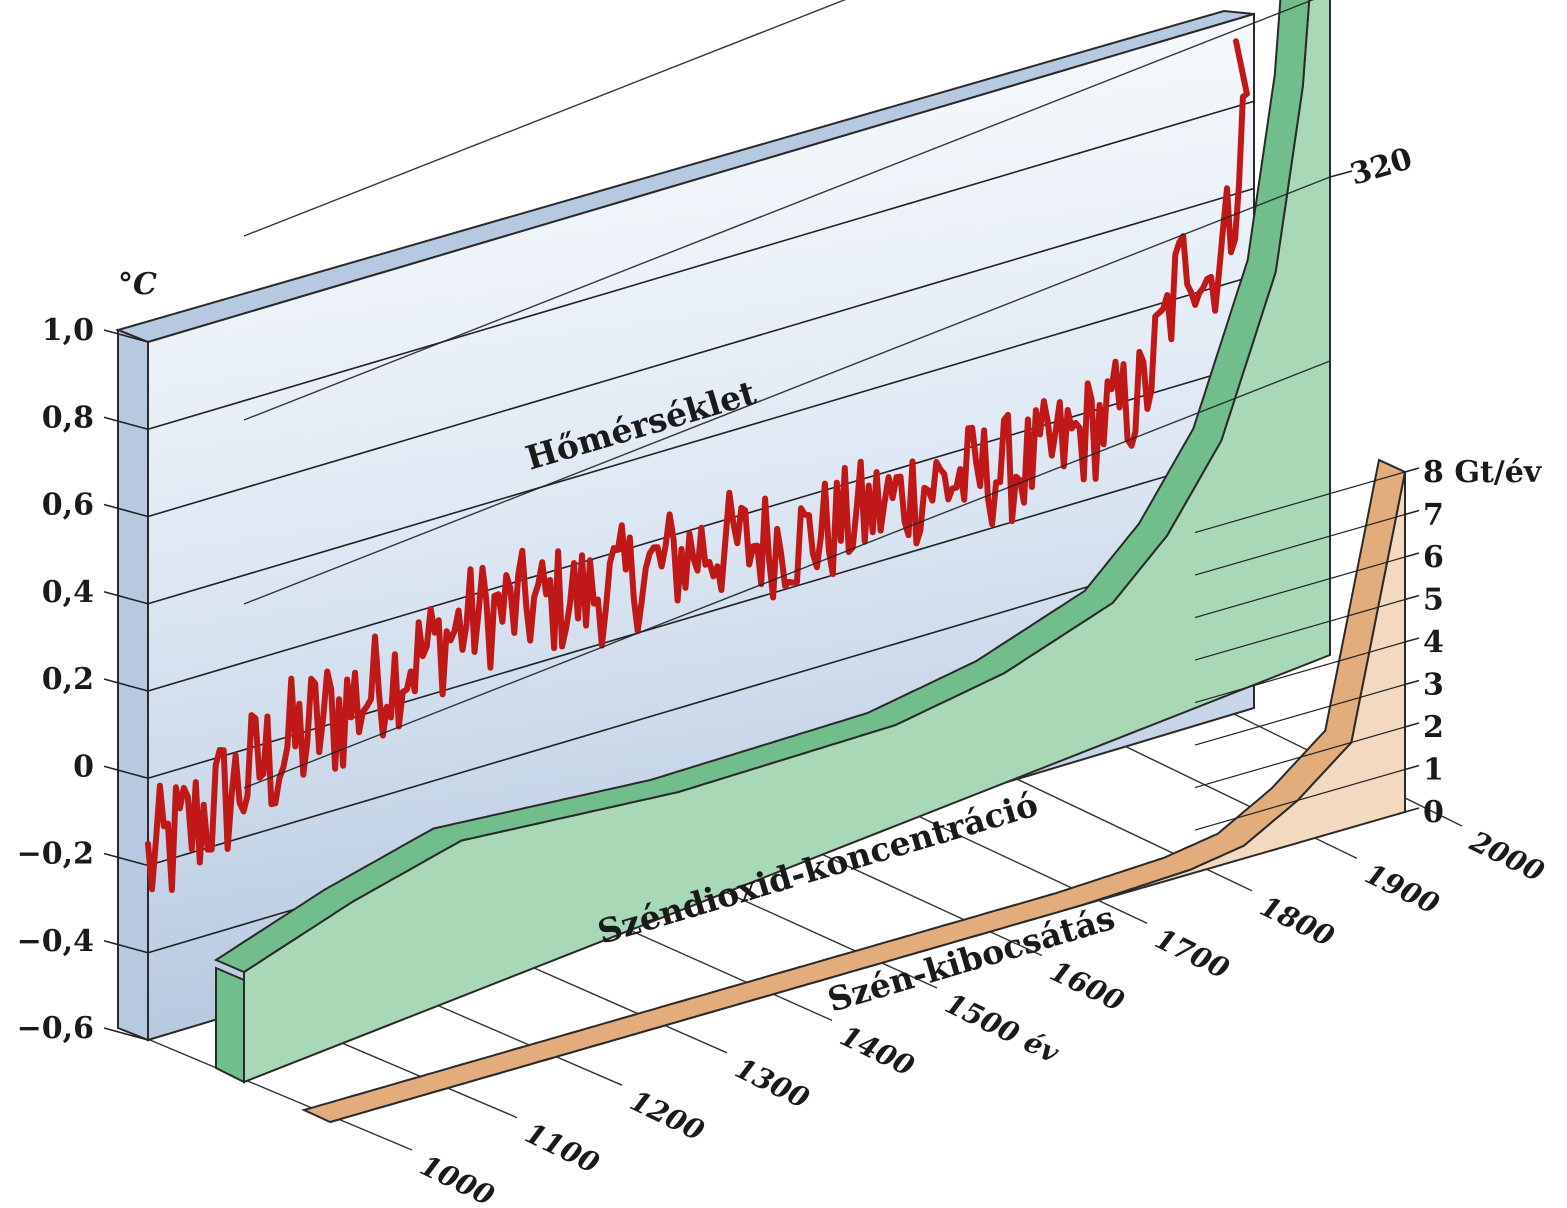 This screenshot has width=1567, height=1208. I want to click on co2-gridline, so click(545, 118).